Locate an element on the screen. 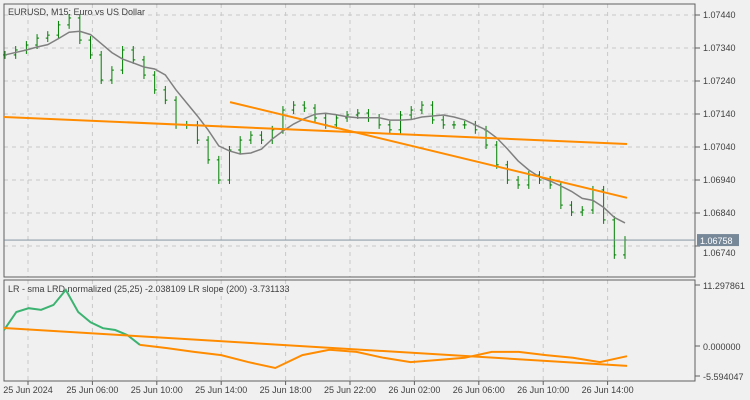 The height and width of the screenshot is (400, 750). x-tick-label: 26 Jun 10:00 is located at coordinates (543, 390).